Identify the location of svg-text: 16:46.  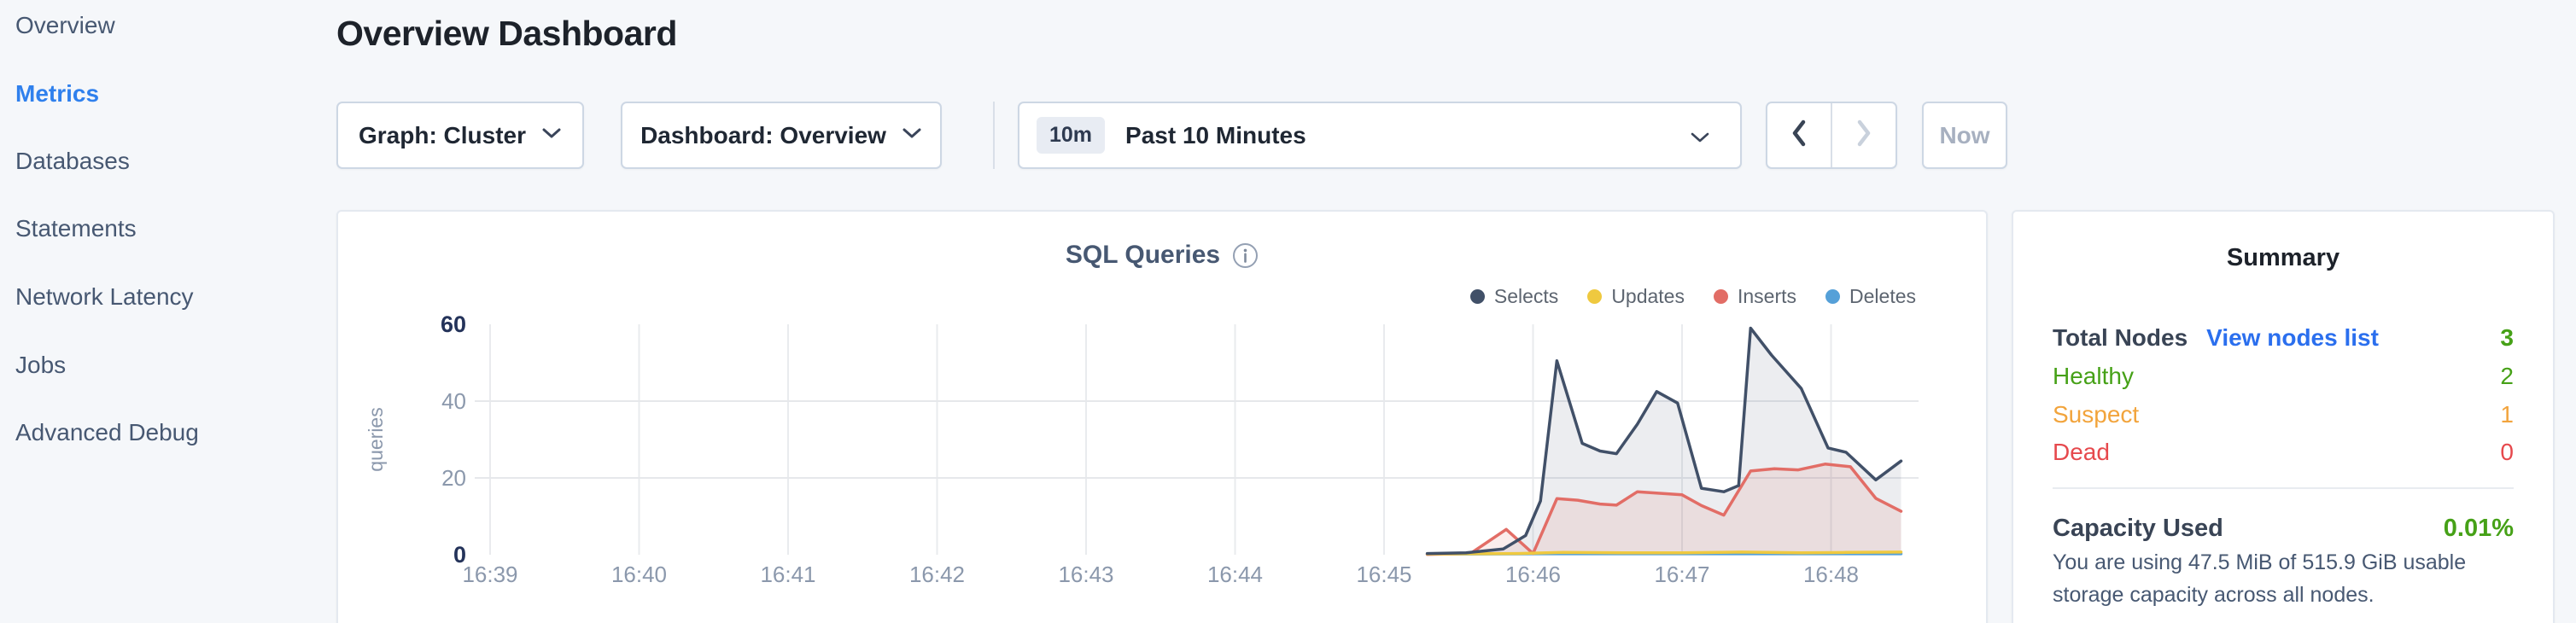
(1533, 574).